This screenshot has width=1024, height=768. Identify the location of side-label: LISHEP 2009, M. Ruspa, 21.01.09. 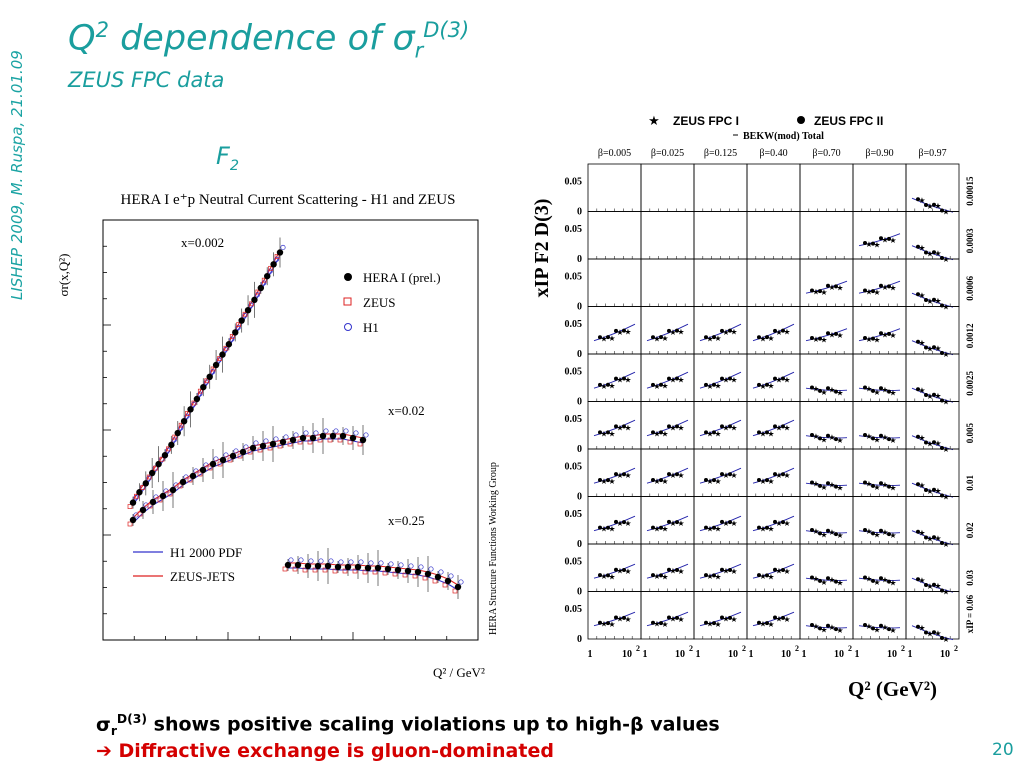
(17, 175).